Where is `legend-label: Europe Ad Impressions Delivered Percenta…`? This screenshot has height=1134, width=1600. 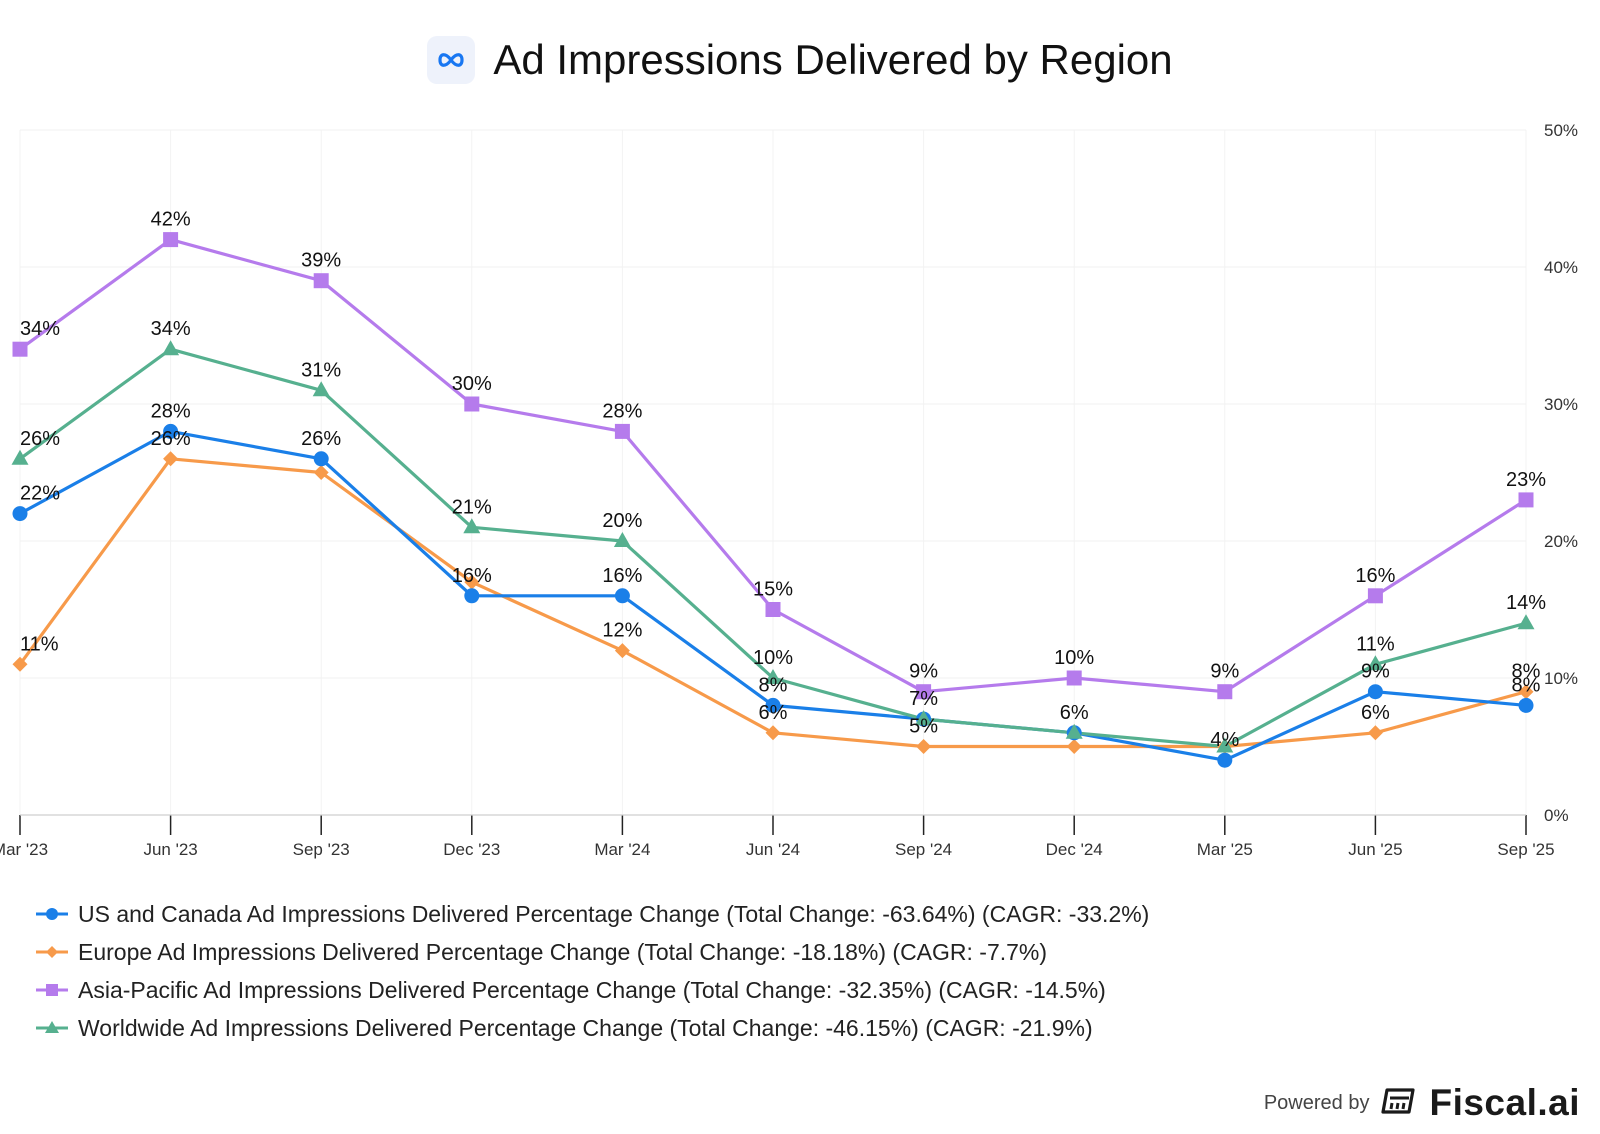
legend-label: Europe Ad Impressions Delivered Percenta… is located at coordinates (563, 951).